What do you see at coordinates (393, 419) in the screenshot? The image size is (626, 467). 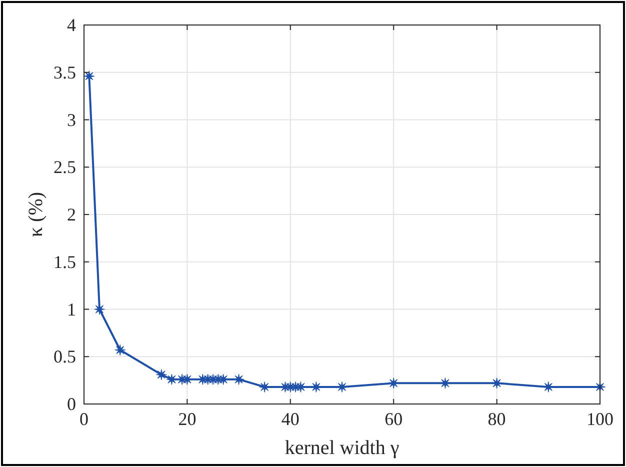 I see `x-tick-label: 60` at bounding box center [393, 419].